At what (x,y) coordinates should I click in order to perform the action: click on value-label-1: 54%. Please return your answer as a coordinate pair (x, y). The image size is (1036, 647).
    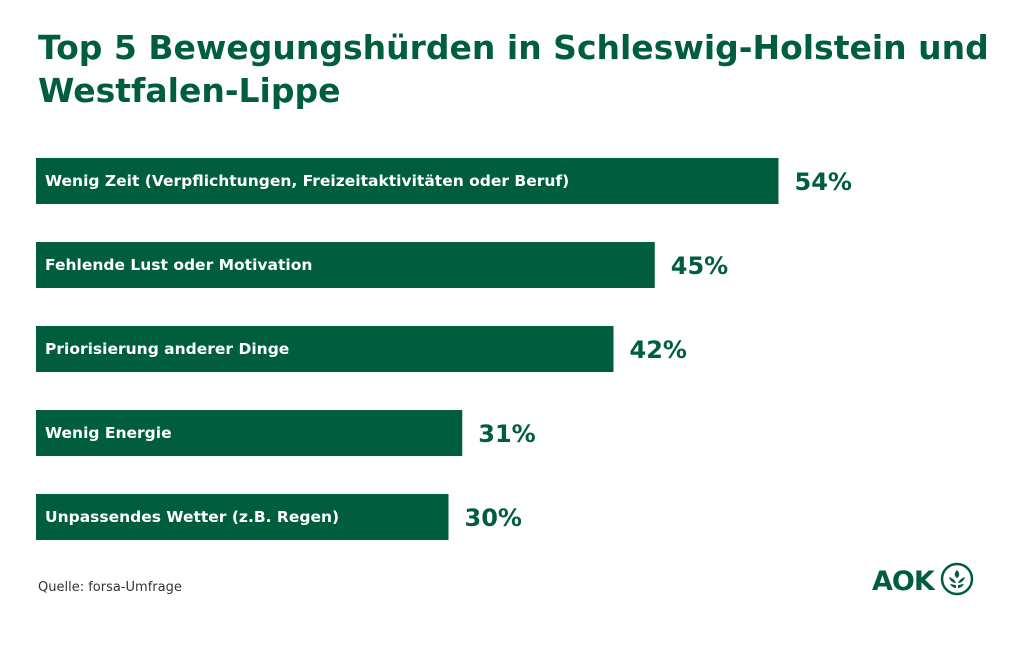
    Looking at the image, I should click on (823, 182).